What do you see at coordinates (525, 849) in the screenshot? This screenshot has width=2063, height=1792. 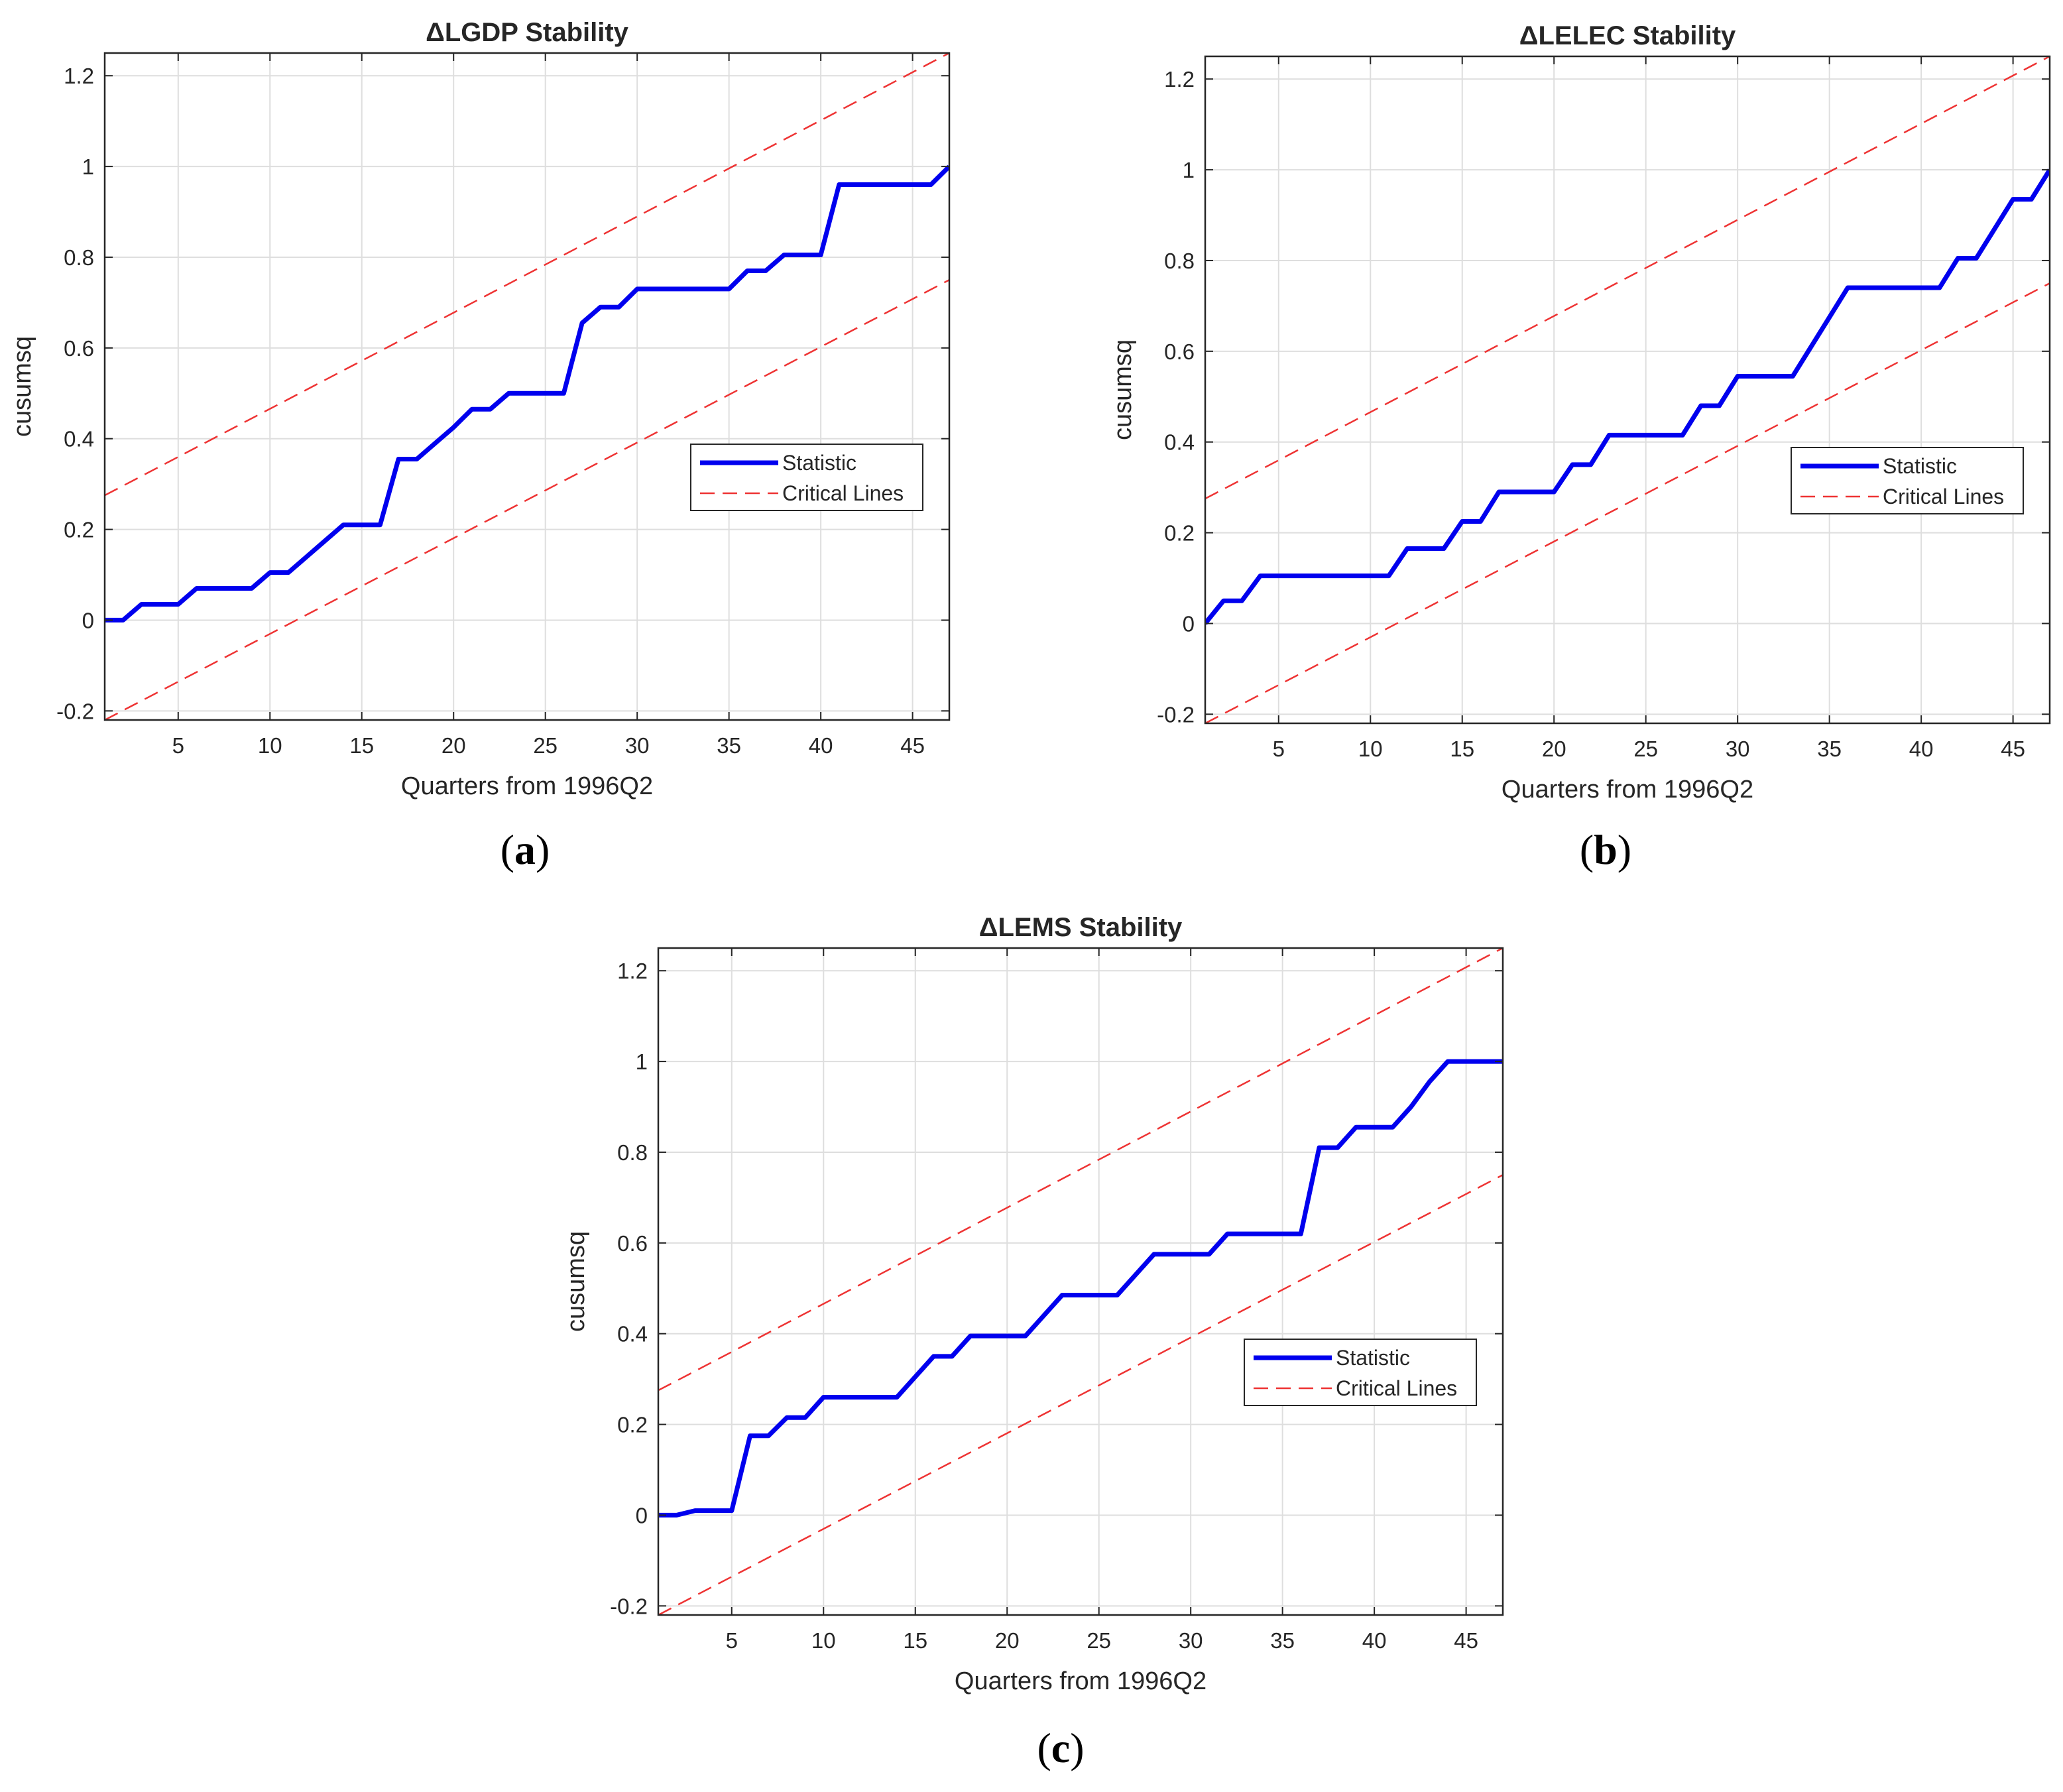 I see `caption-a: (a)` at bounding box center [525, 849].